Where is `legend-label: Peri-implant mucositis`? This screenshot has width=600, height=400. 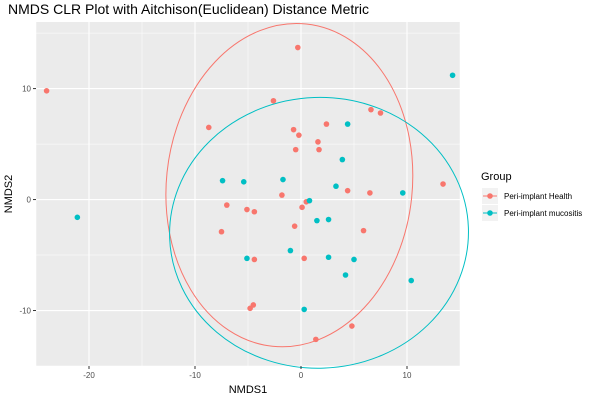 legend-label: Peri-implant mucositis is located at coordinates (543, 213).